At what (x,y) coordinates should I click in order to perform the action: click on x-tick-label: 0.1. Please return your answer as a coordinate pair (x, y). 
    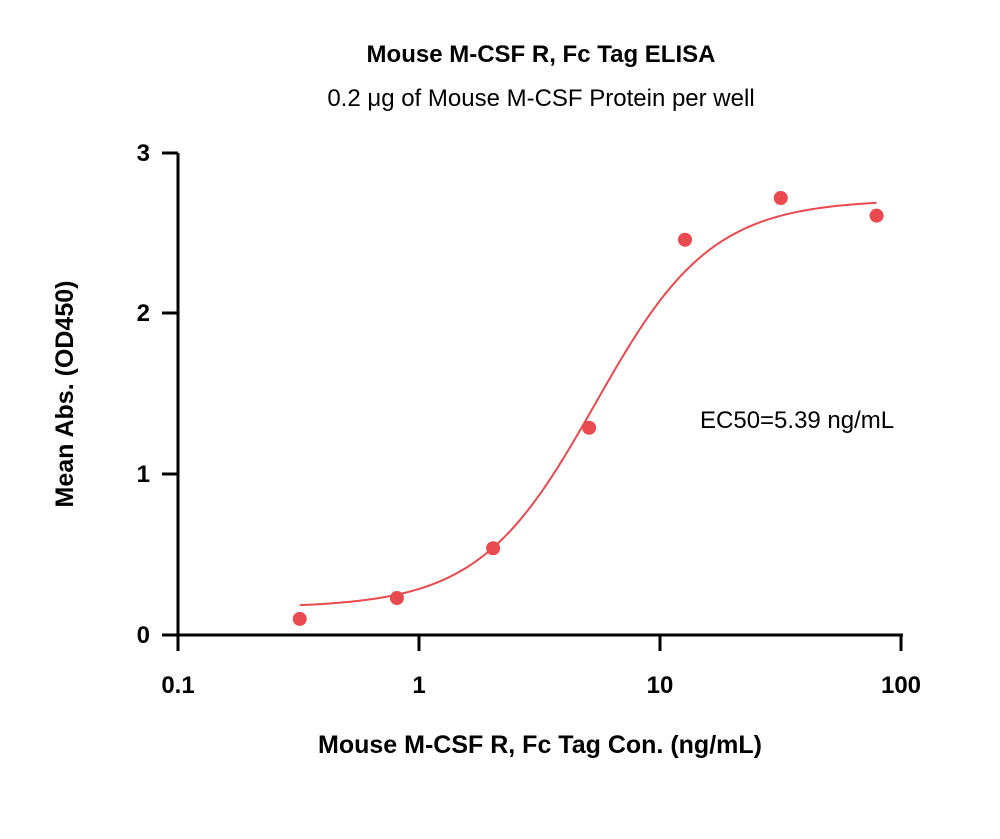
    Looking at the image, I should click on (177, 685).